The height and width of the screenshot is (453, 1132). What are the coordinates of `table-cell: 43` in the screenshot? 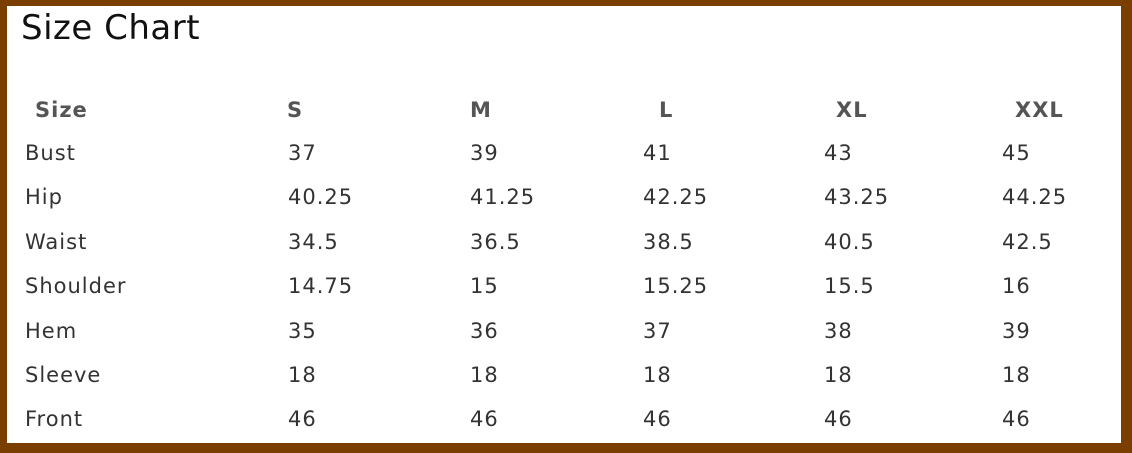 It's located at (838, 153).